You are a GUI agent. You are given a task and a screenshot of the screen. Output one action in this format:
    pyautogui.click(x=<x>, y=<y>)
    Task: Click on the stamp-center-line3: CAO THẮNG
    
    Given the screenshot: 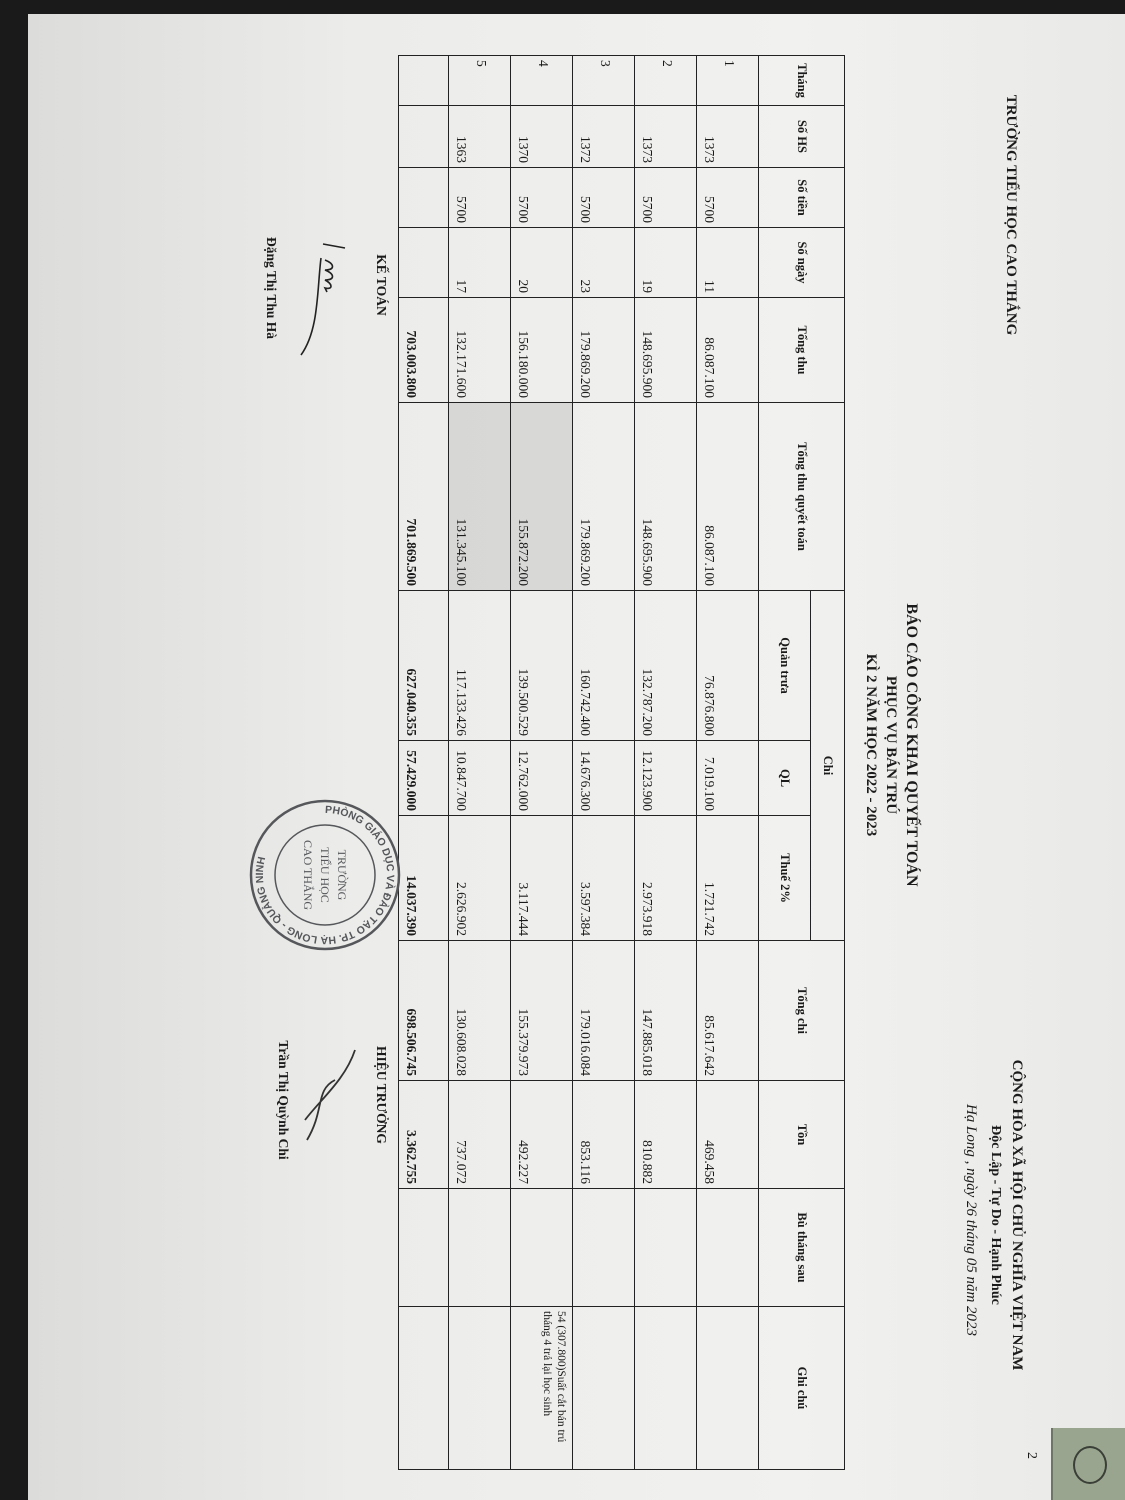 What is the action you would take?
    pyautogui.click(x=308, y=875)
    